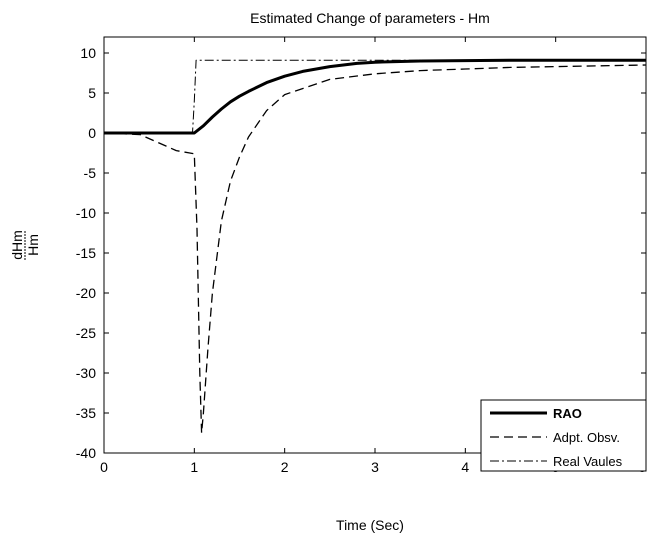  What do you see at coordinates (567, 413) in the screenshot?
I see `legend-label-rao: RAO` at bounding box center [567, 413].